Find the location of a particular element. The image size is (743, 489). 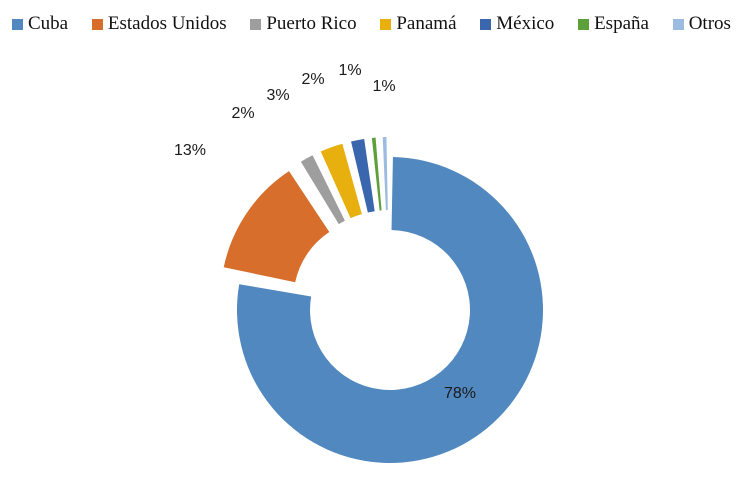

legend-item-otros: Otros is located at coordinates (701, 24).